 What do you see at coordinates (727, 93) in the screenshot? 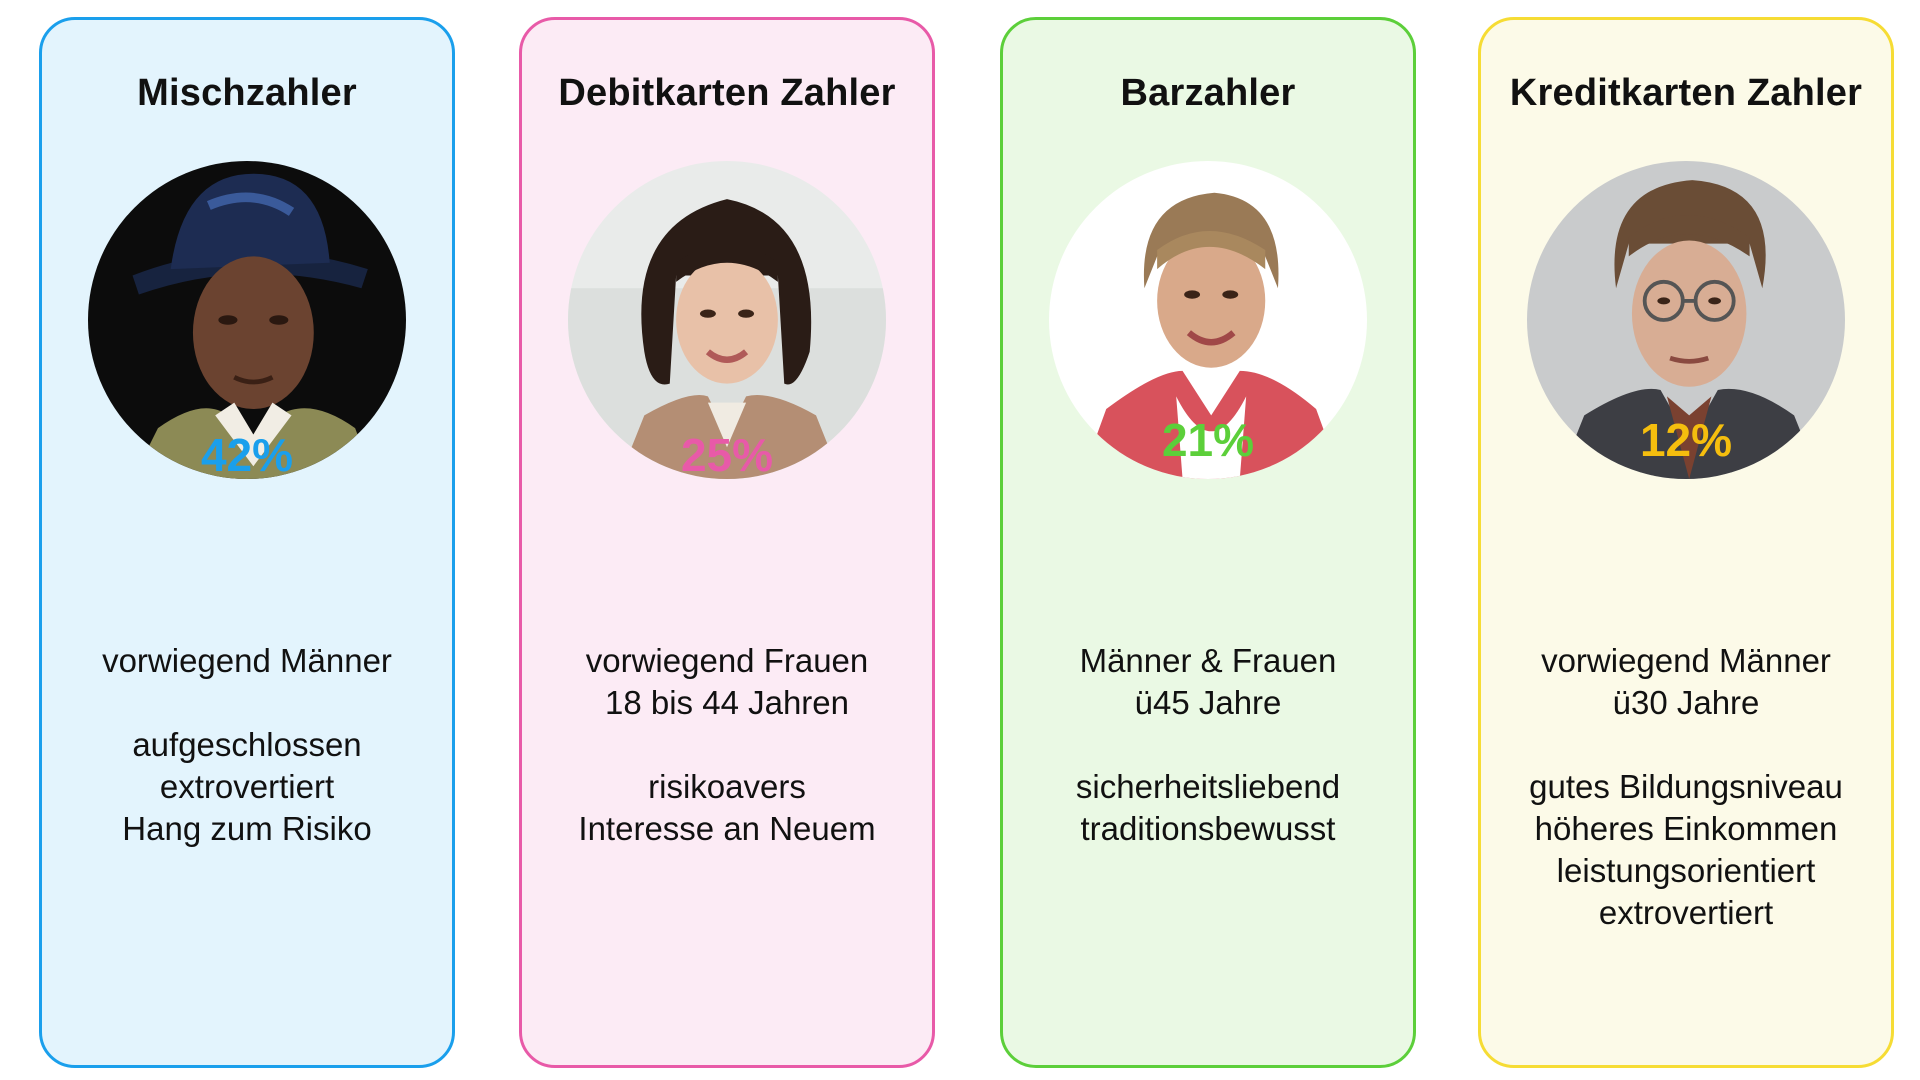
I see `card-title: Debitkarten Zahler` at bounding box center [727, 93].